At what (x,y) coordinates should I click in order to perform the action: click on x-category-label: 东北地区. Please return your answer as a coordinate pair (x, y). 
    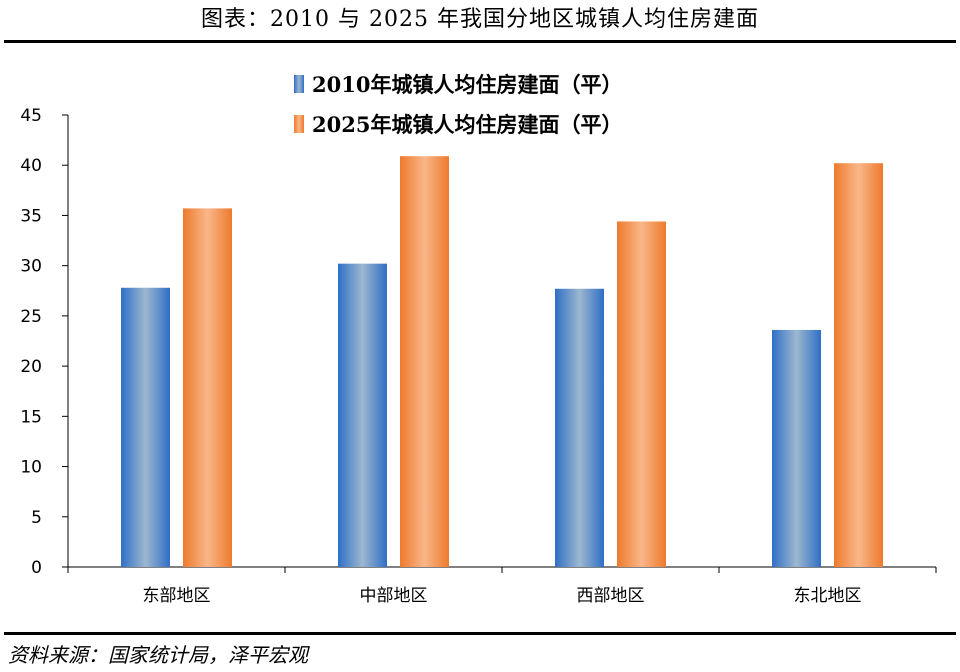
    Looking at the image, I should click on (828, 596).